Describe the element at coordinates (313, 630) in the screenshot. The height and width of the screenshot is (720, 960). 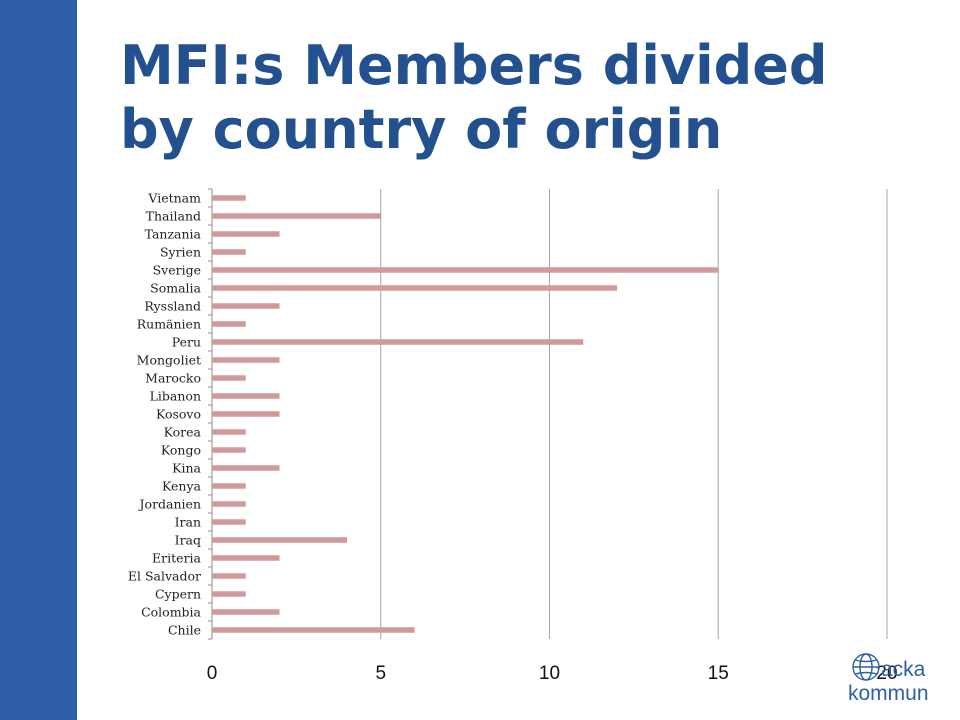
I see `bar-chile` at that location.